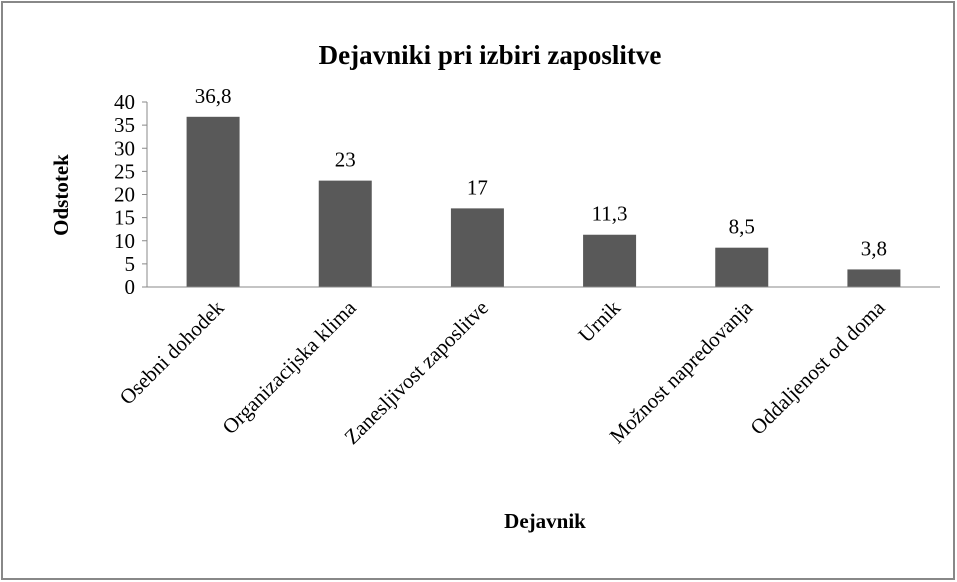 The height and width of the screenshot is (582, 957). Describe the element at coordinates (130, 264) in the screenshot. I see `y-tick-label: 5` at that location.